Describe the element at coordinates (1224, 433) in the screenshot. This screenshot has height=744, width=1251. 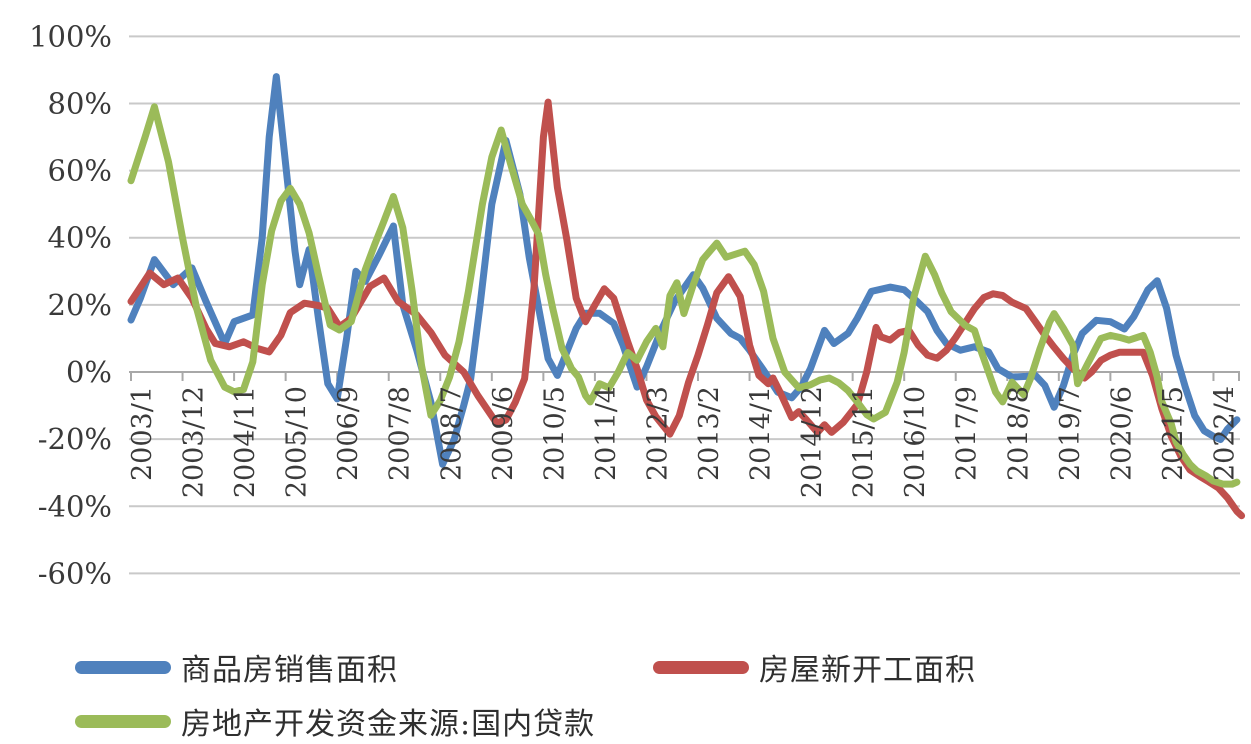
I see `x-axis-label: 2022/4` at that location.